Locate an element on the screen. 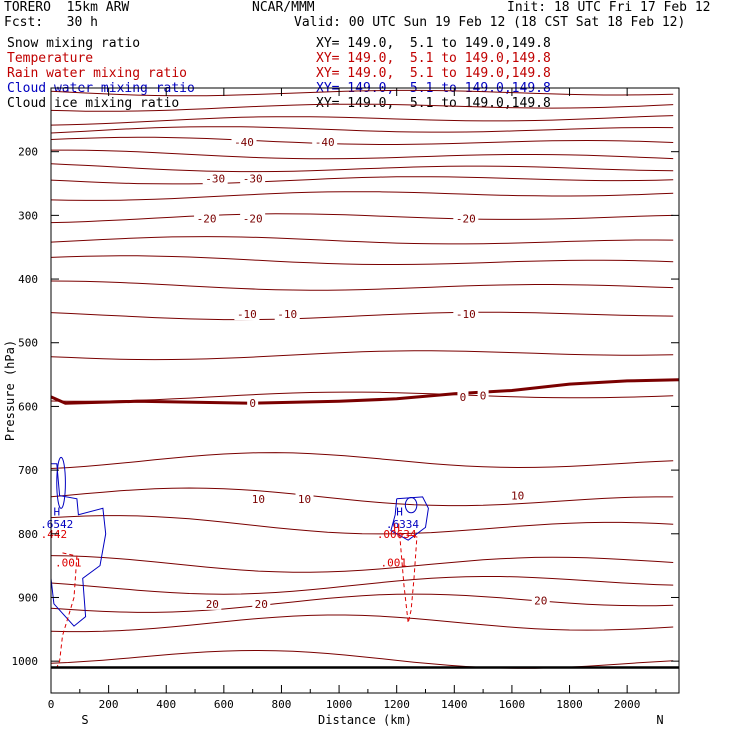 Image resolution: width=740 pixels, height=740 pixels. rain-water-contour is located at coordinates (67, 610).